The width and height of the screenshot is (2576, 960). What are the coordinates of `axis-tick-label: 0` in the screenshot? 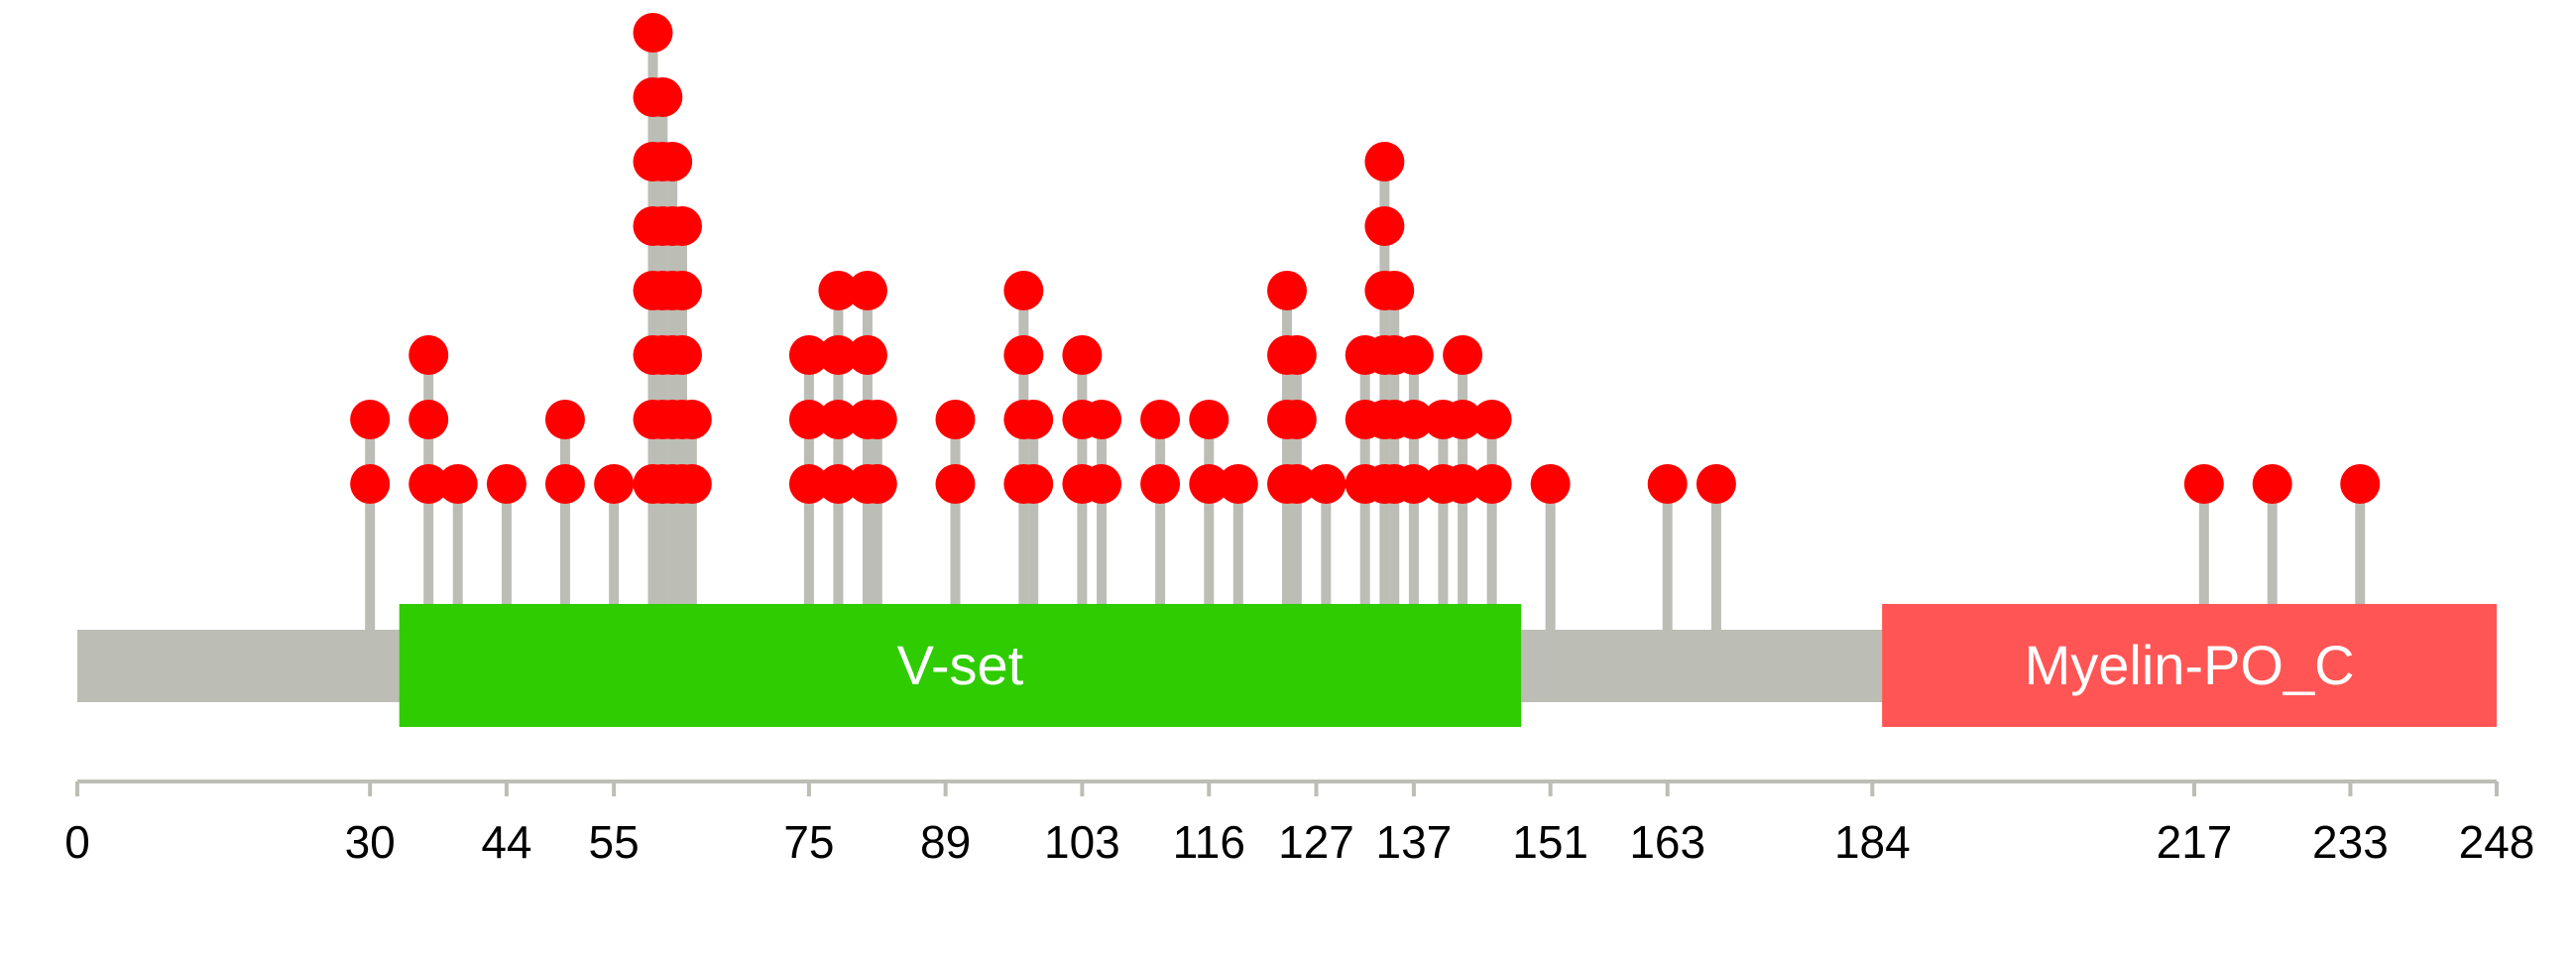 It's located at (77, 842).